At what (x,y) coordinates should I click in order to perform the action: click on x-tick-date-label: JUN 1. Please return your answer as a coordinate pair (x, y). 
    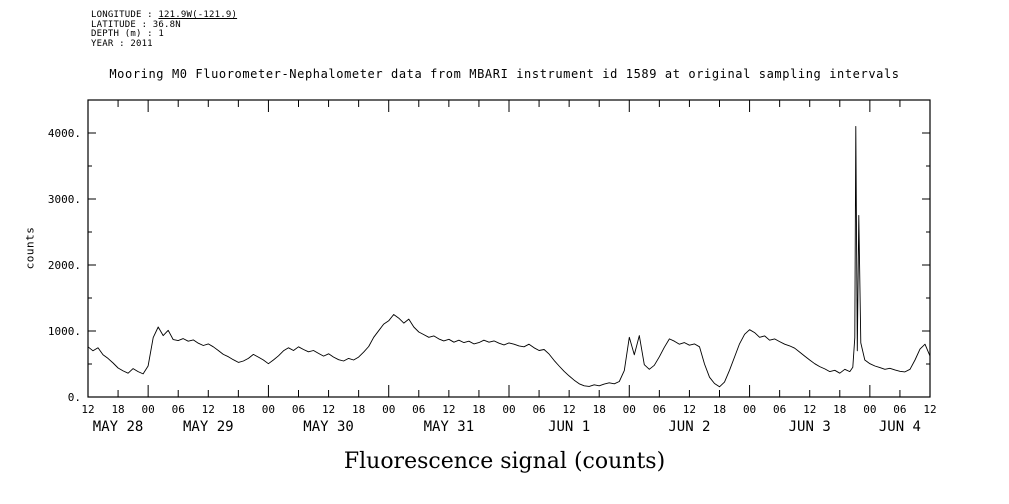
    Looking at the image, I should click on (569, 427).